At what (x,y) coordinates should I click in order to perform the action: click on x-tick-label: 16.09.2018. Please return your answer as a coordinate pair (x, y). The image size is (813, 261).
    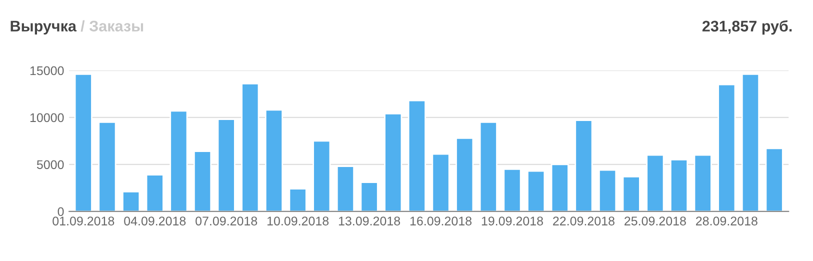
    Looking at the image, I should click on (441, 221).